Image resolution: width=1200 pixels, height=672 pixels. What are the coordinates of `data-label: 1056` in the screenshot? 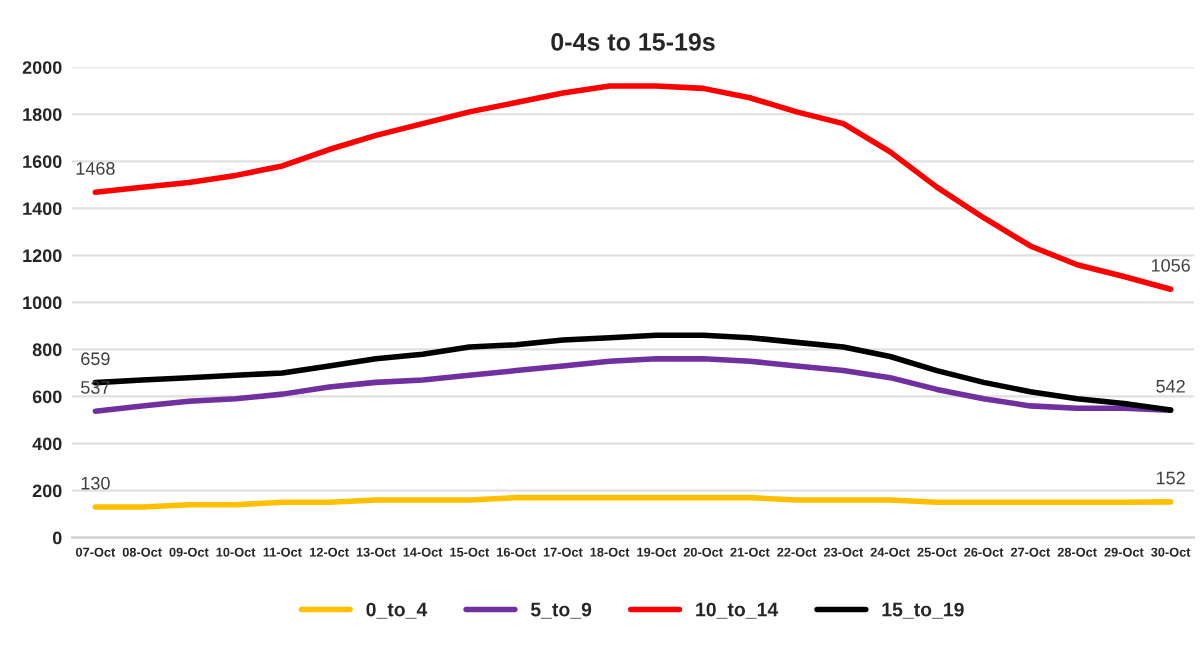 It's located at (1170, 265).